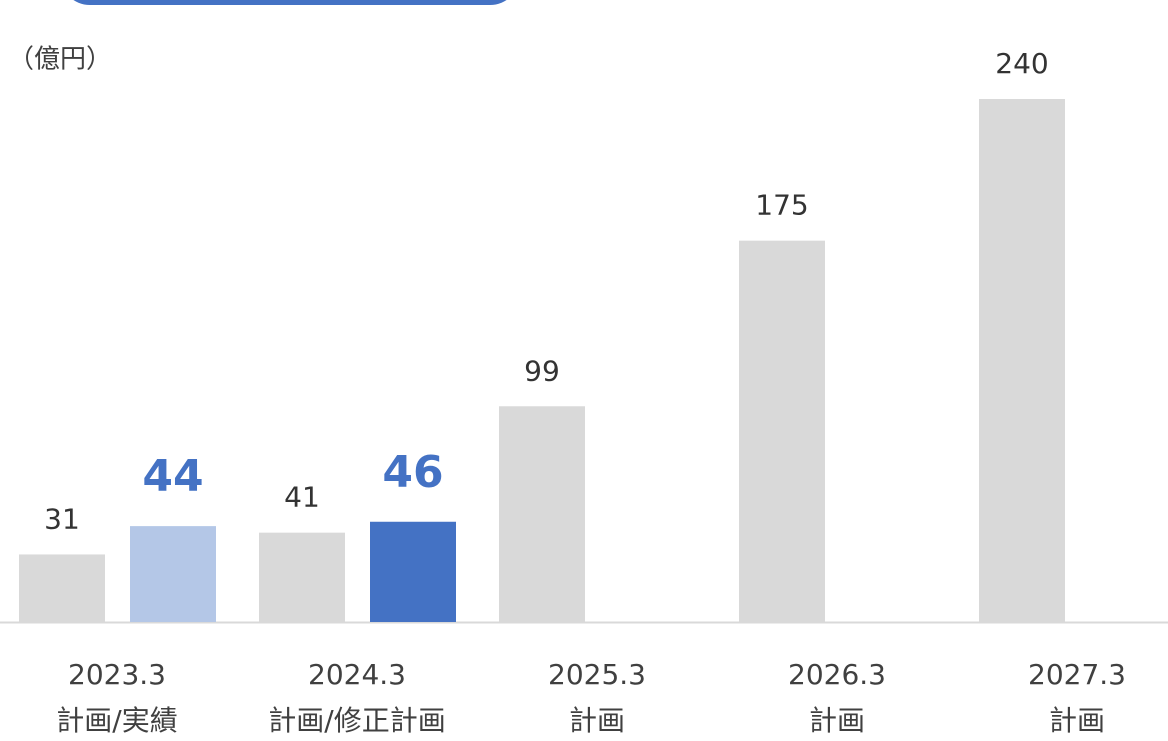 This screenshot has height=741, width=1168. What do you see at coordinates (116, 720) in the screenshot?
I see `x-tick-sublabel: 計画/実績` at bounding box center [116, 720].